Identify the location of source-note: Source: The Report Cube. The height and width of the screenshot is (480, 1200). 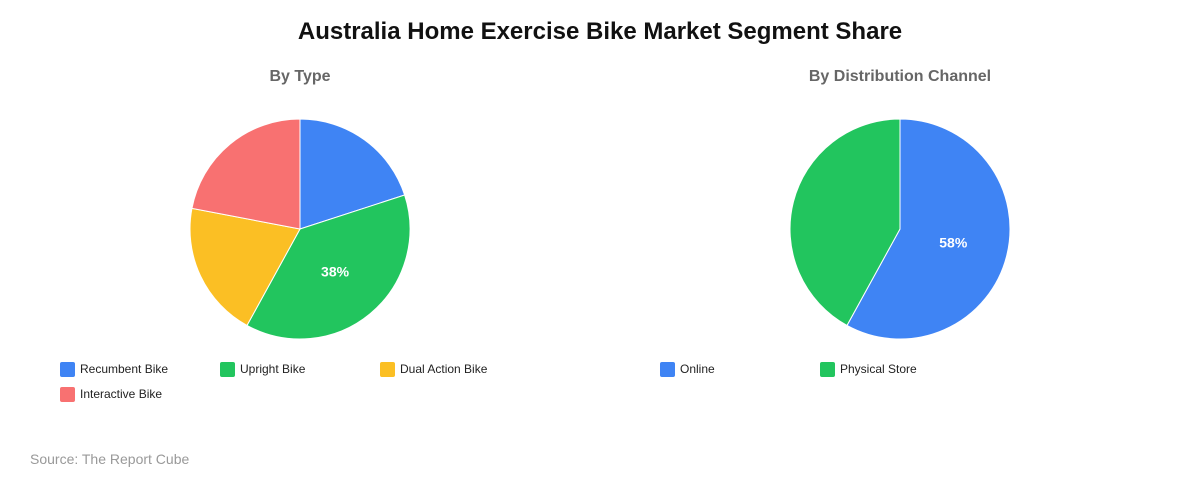
(110, 459).